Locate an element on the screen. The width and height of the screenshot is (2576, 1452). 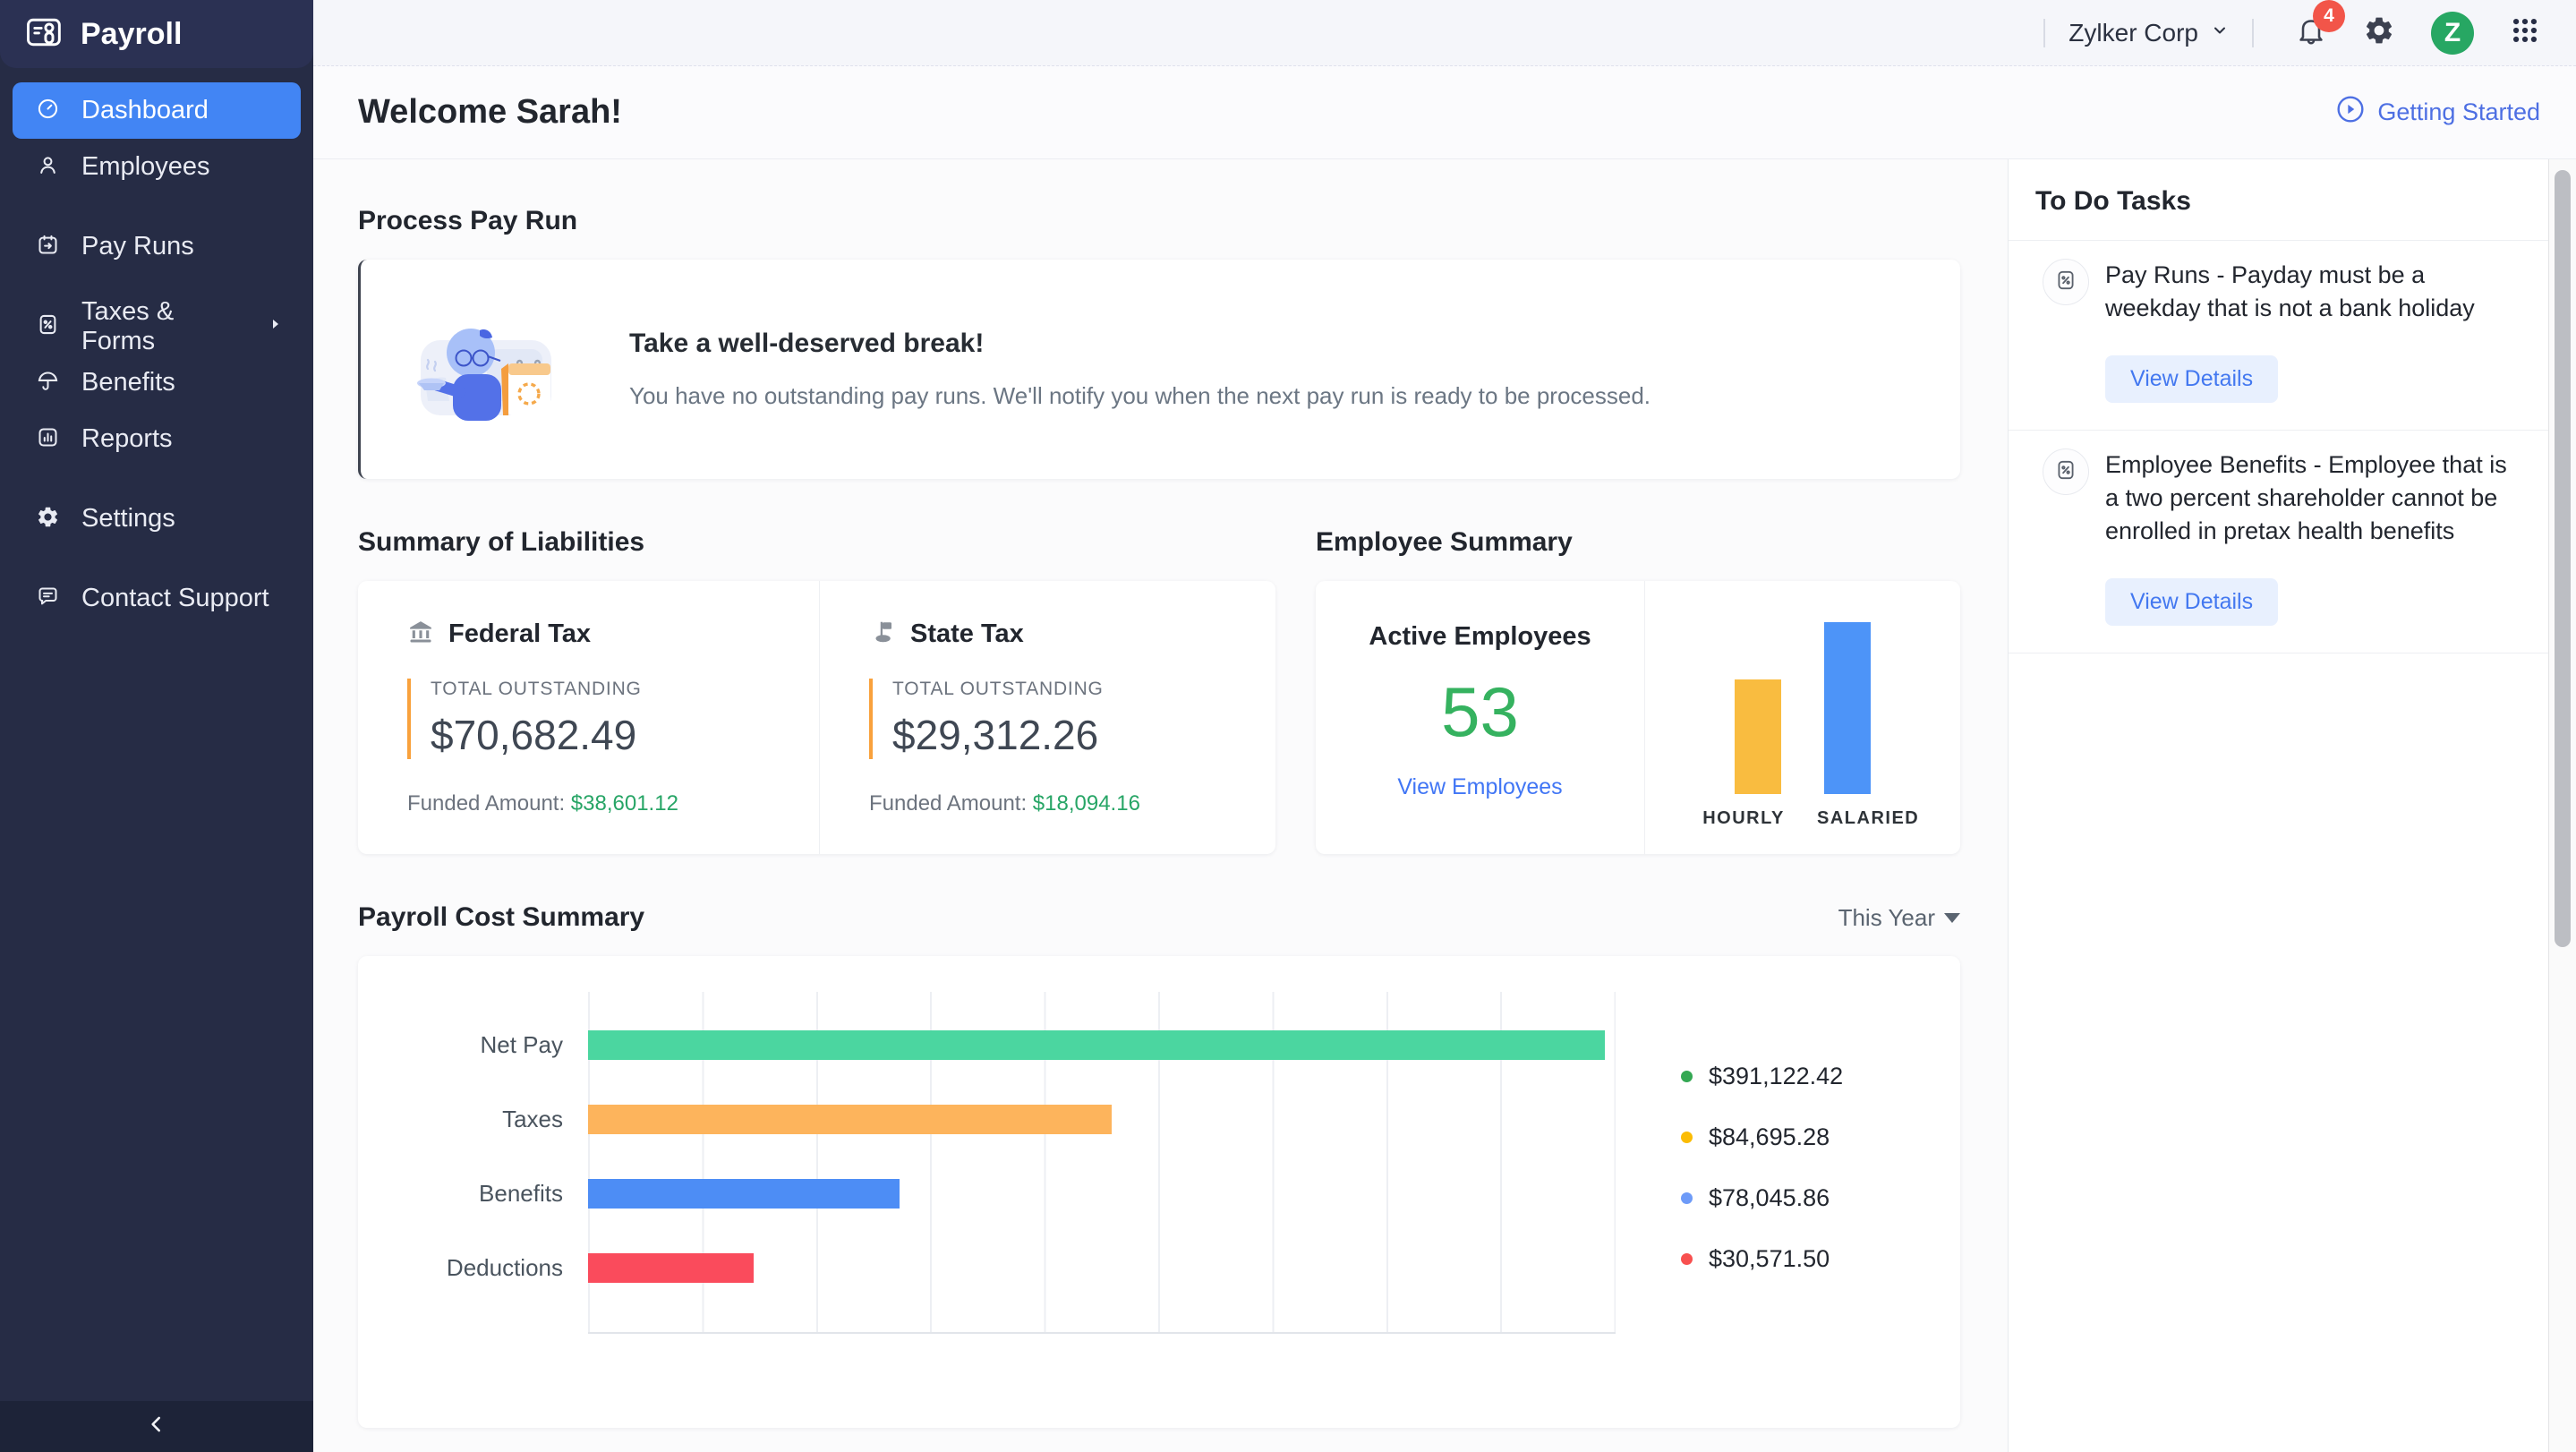
sidebar-item-employees: Employees is located at coordinates (157, 167).